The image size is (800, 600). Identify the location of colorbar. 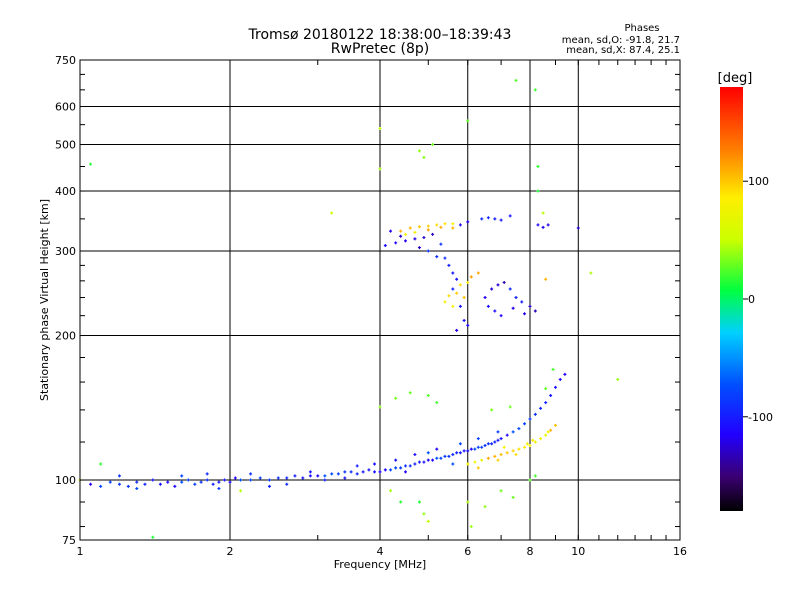
(731, 299).